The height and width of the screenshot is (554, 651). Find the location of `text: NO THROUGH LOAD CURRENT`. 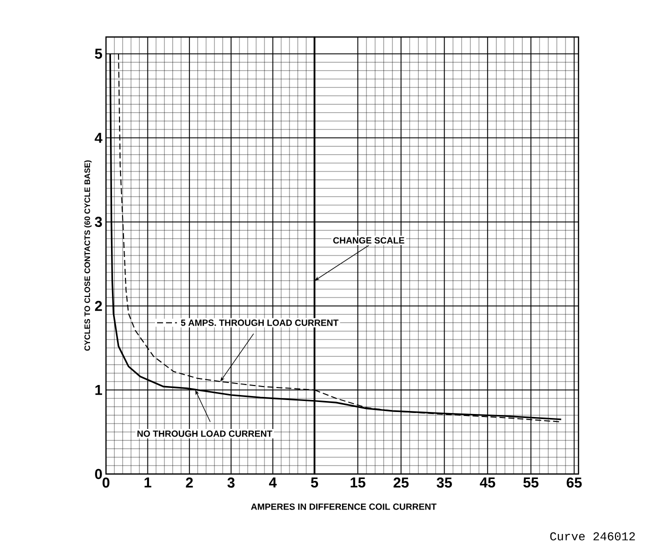

text: NO THROUGH LOAD CURRENT is located at coordinates (204, 433).